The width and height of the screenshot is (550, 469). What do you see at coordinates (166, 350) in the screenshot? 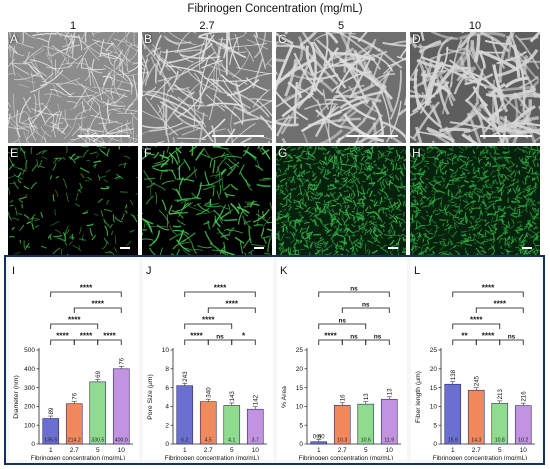
I see `y-tick-label: 10` at bounding box center [166, 350].